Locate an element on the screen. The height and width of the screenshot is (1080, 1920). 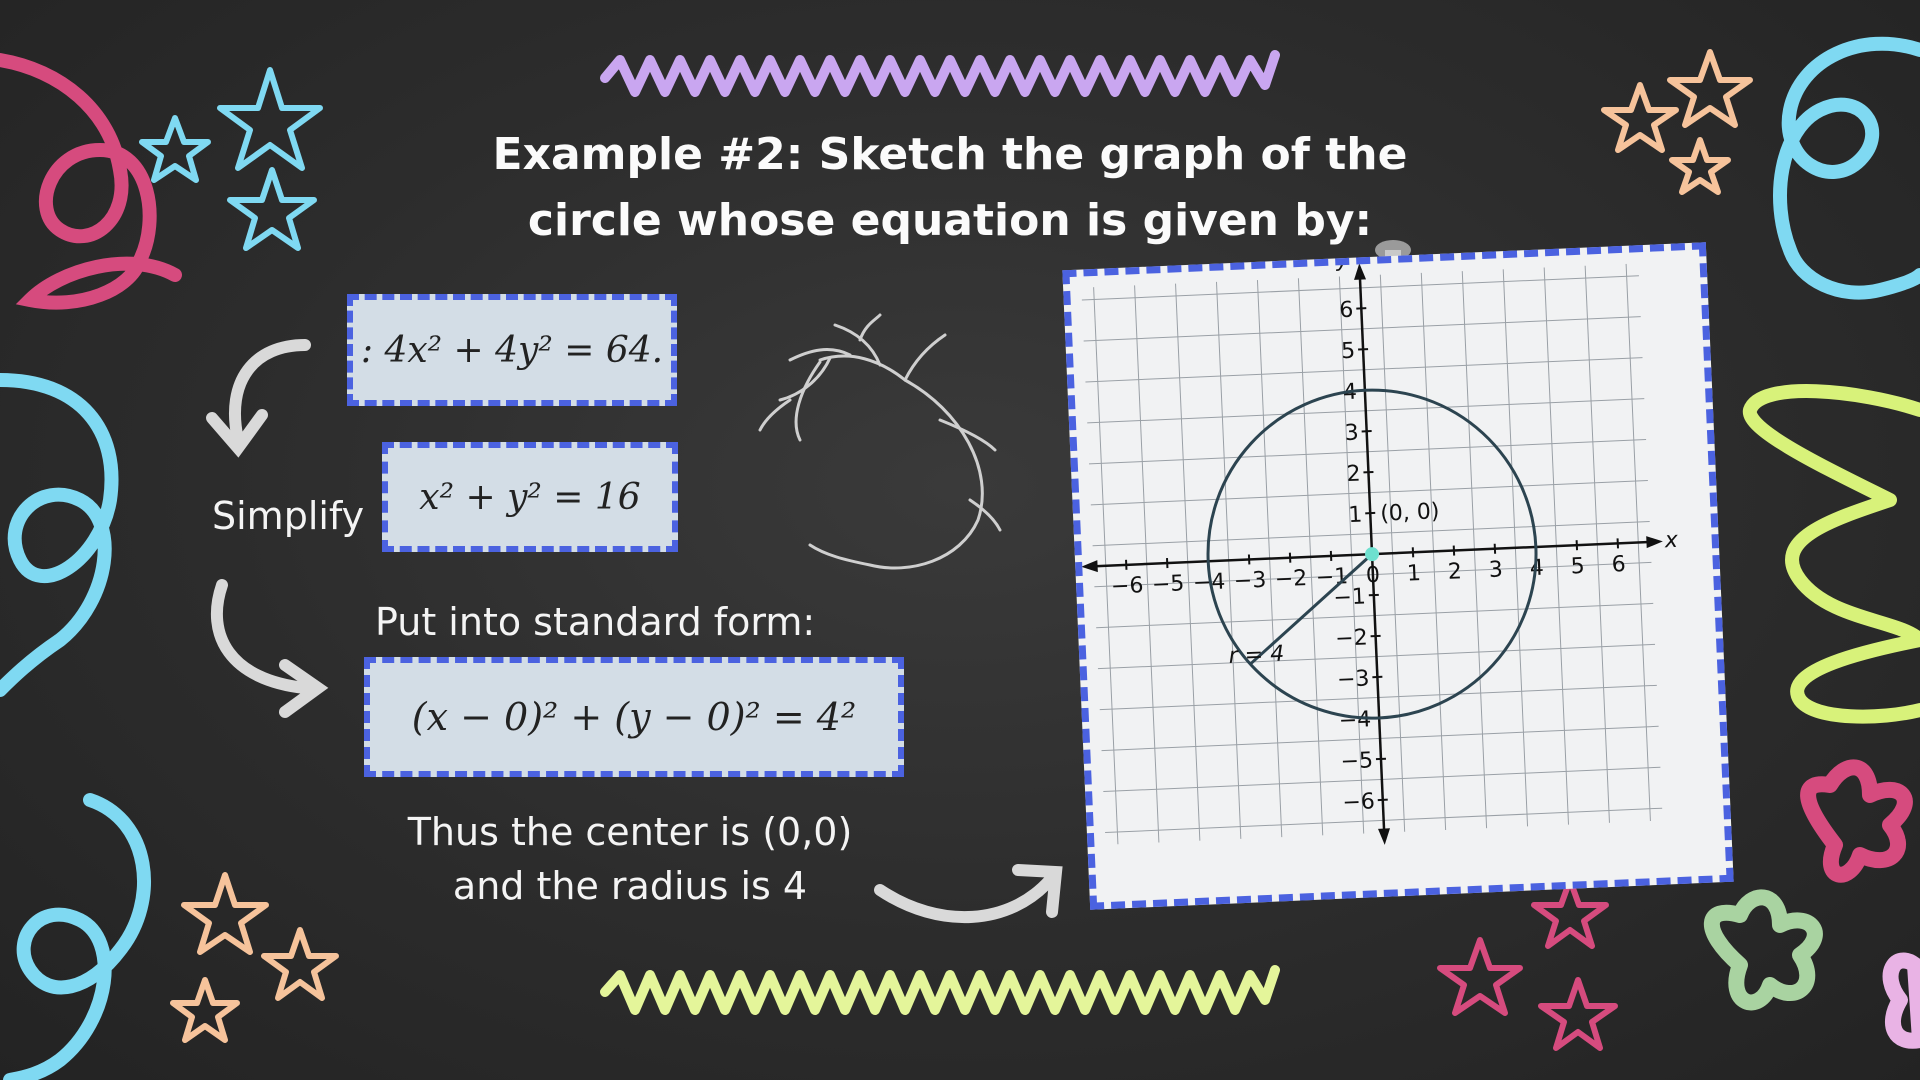
x-axis-arrow-left is located at coordinates (1089, 566).